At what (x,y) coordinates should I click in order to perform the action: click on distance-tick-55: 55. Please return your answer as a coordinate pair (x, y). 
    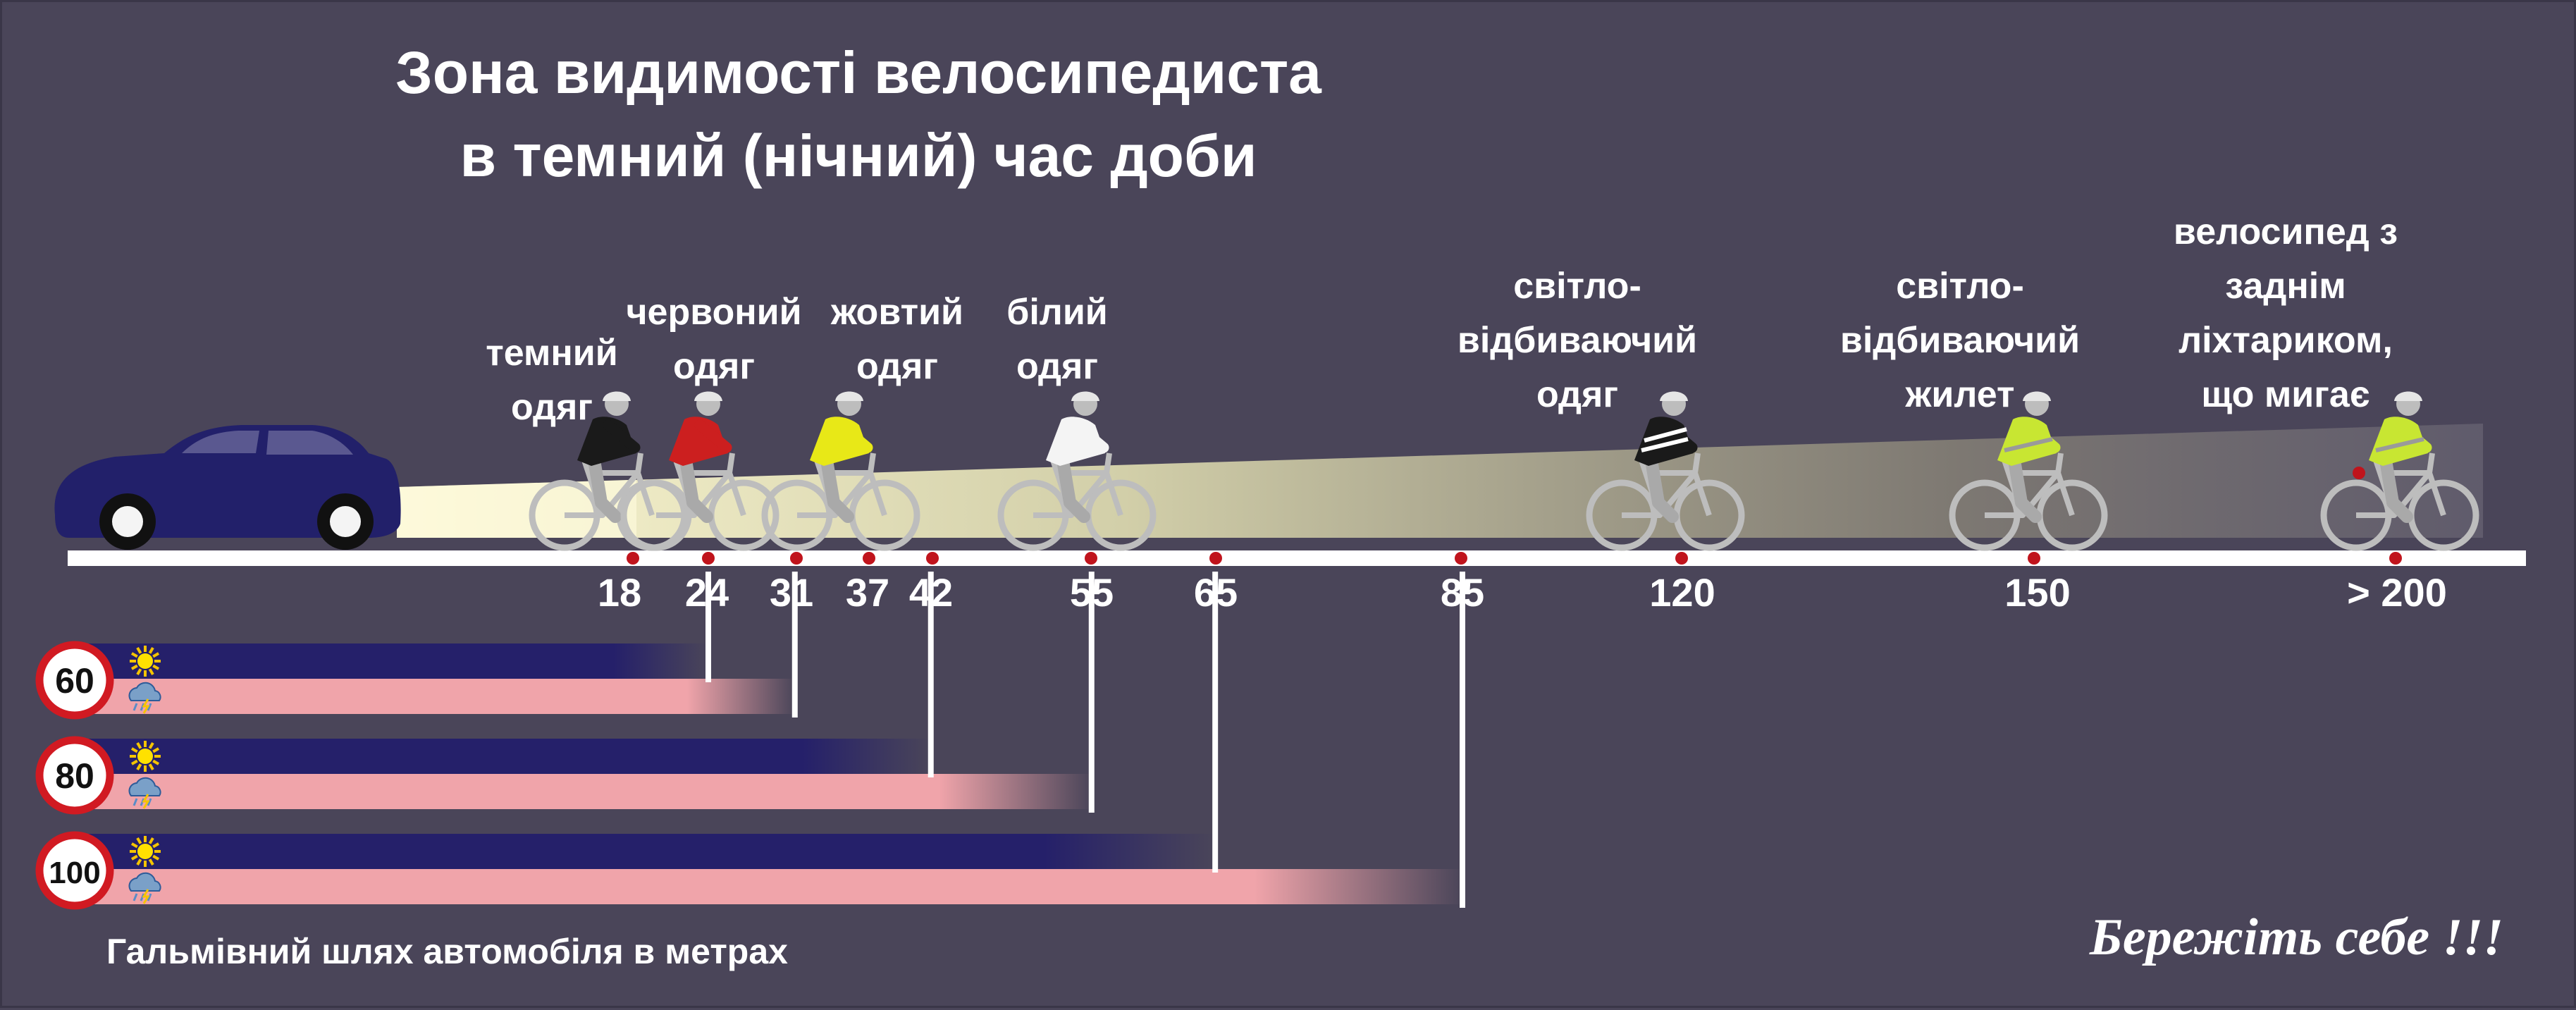
    Looking at the image, I should click on (1091, 592).